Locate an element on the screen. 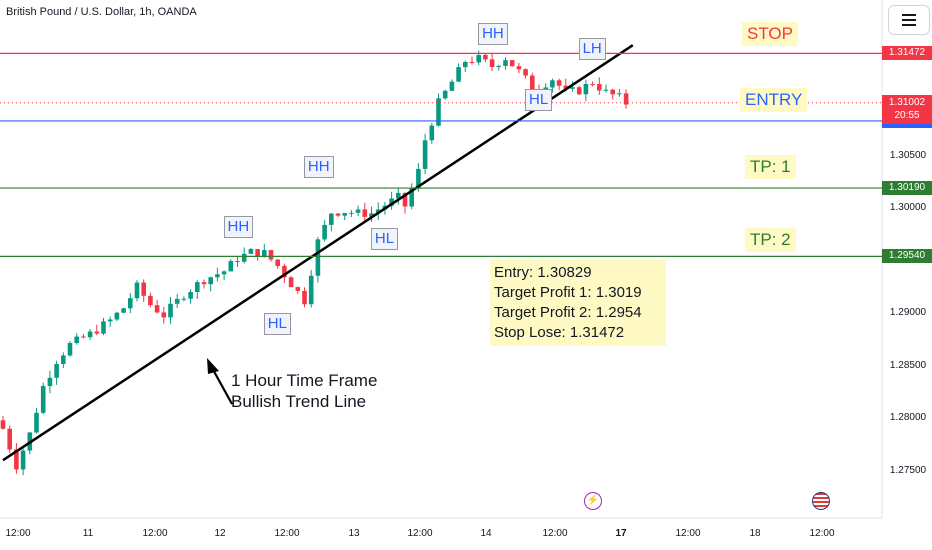  price-tag: 1.30190 is located at coordinates (907, 188).